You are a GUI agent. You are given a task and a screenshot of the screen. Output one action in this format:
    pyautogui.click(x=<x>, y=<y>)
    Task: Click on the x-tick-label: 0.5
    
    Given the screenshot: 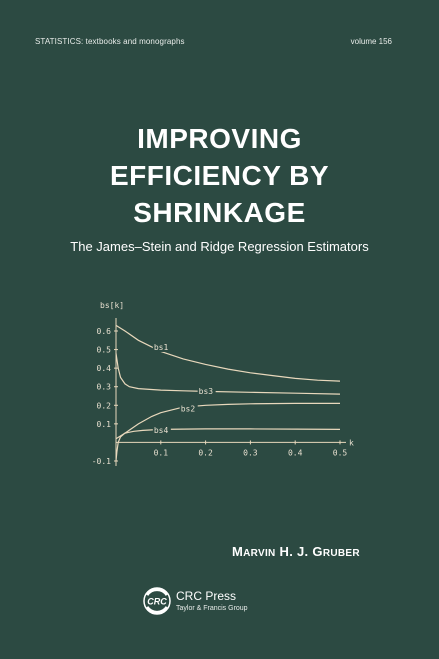 What is the action you would take?
    pyautogui.click(x=340, y=452)
    